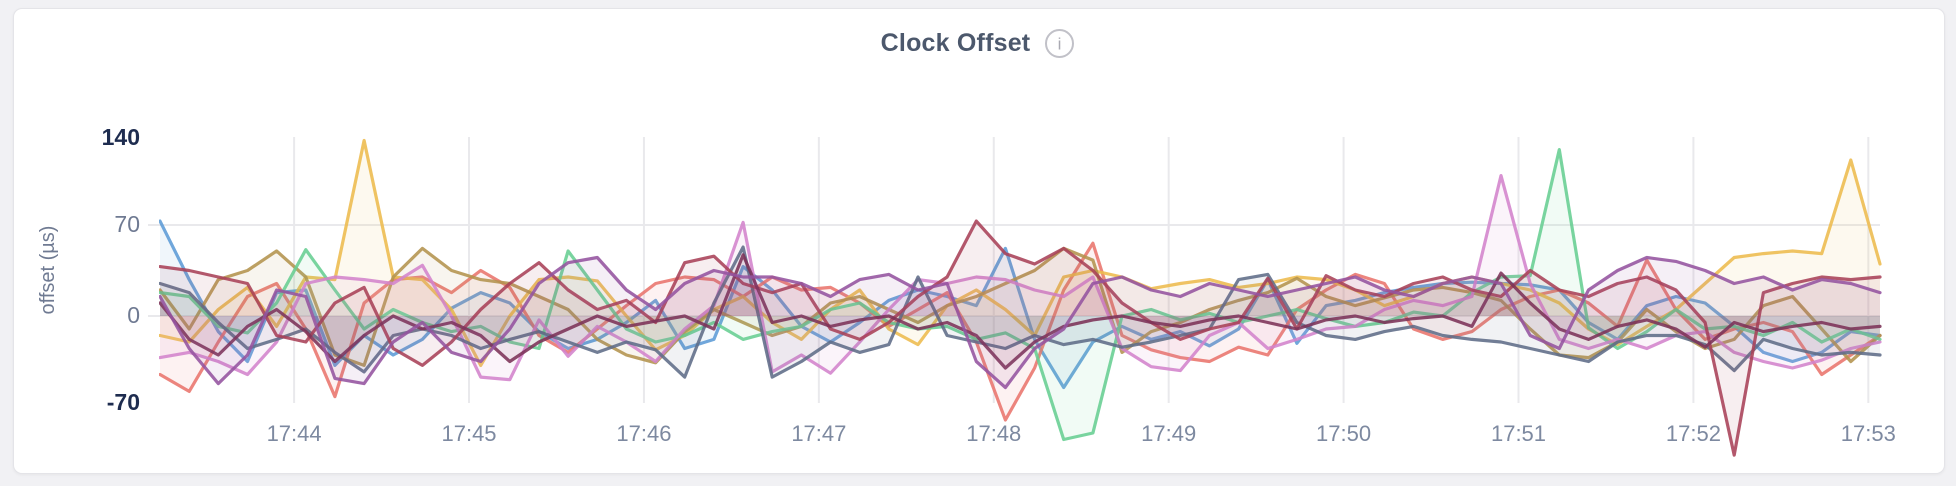 The image size is (1956, 486). I want to click on x-tick-label: 17:52, so click(1693, 433).